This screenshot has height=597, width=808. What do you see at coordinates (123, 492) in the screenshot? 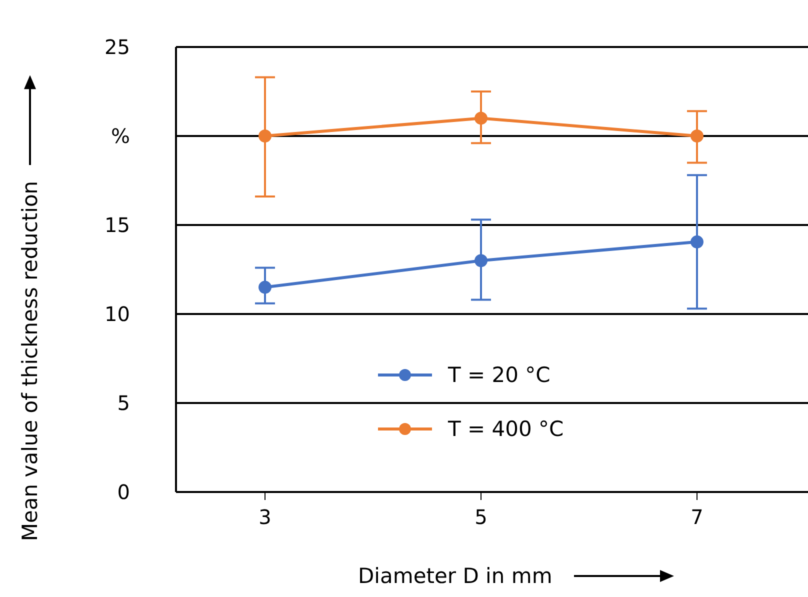
I see `y-tick-label: 0` at bounding box center [123, 492].